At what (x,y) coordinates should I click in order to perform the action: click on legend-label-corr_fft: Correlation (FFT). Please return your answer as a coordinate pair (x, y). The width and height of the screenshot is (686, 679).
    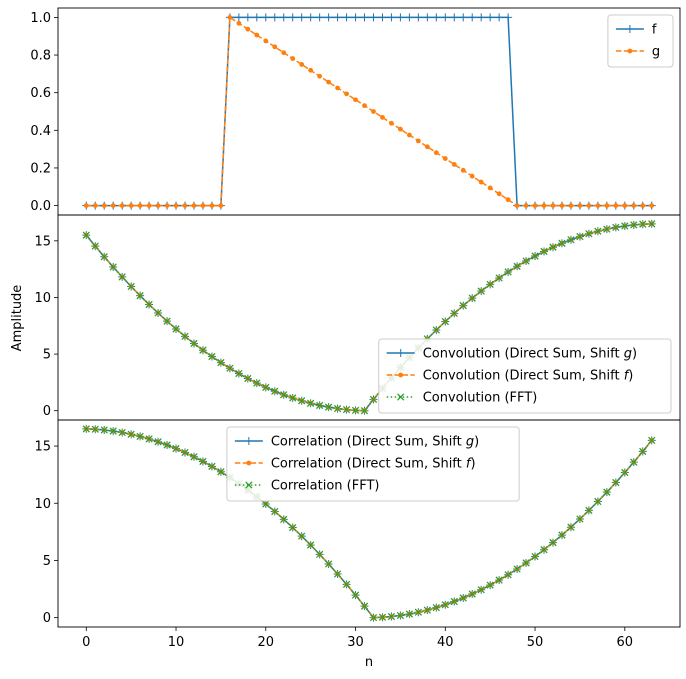
    Looking at the image, I should click on (325, 486).